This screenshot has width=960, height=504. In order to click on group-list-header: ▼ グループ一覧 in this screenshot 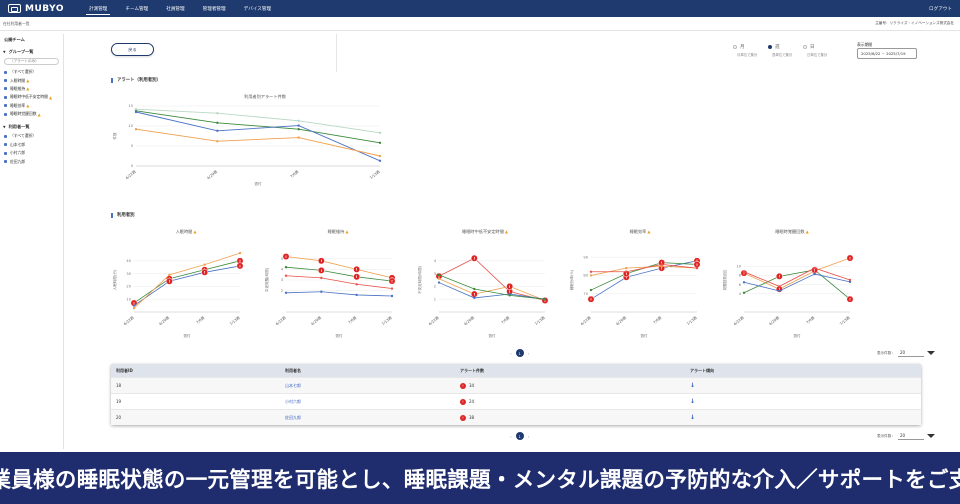, I will do `click(31, 51)`.